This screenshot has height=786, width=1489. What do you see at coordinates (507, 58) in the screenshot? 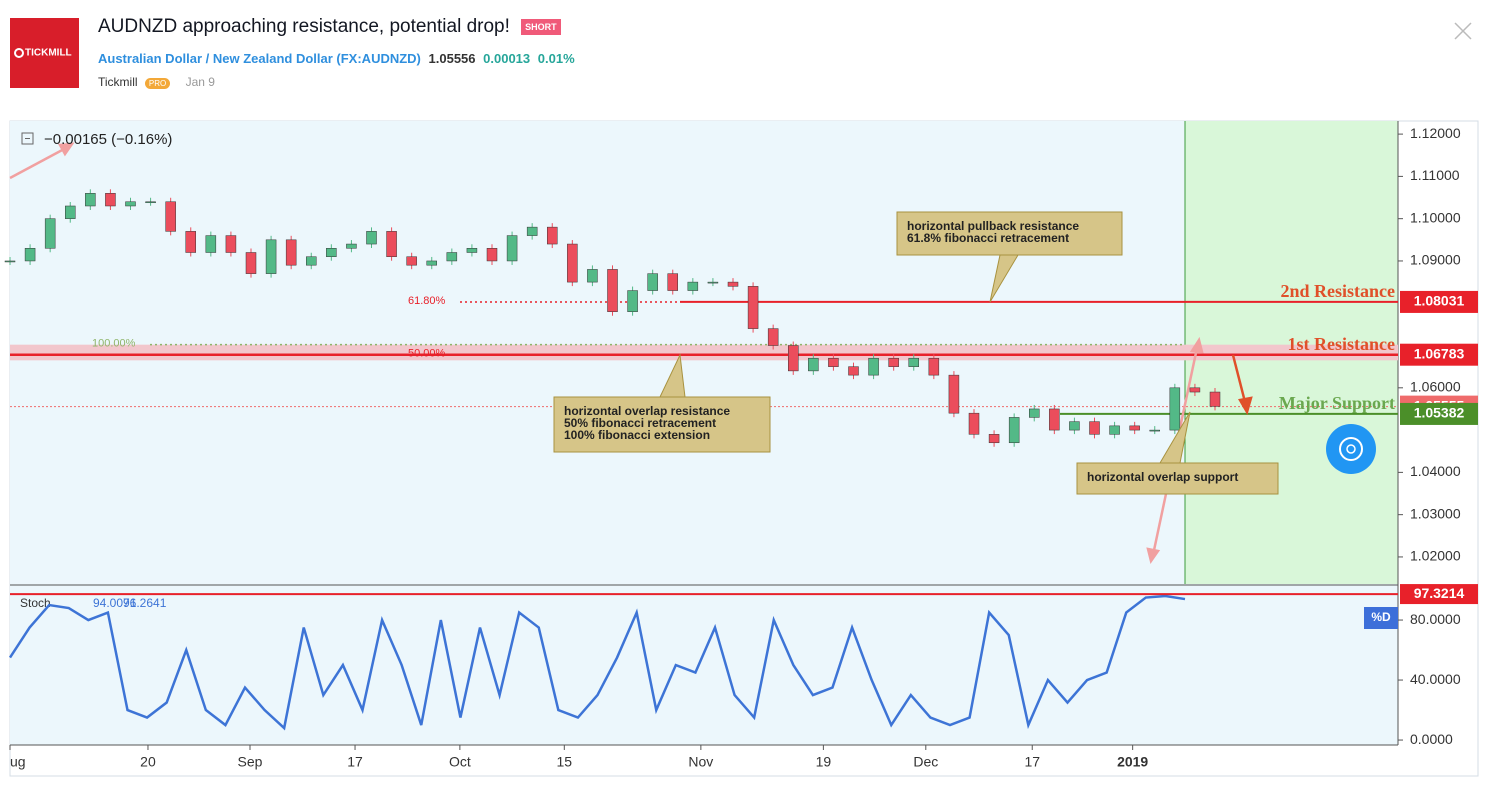
I see `change: 0.00013` at bounding box center [507, 58].